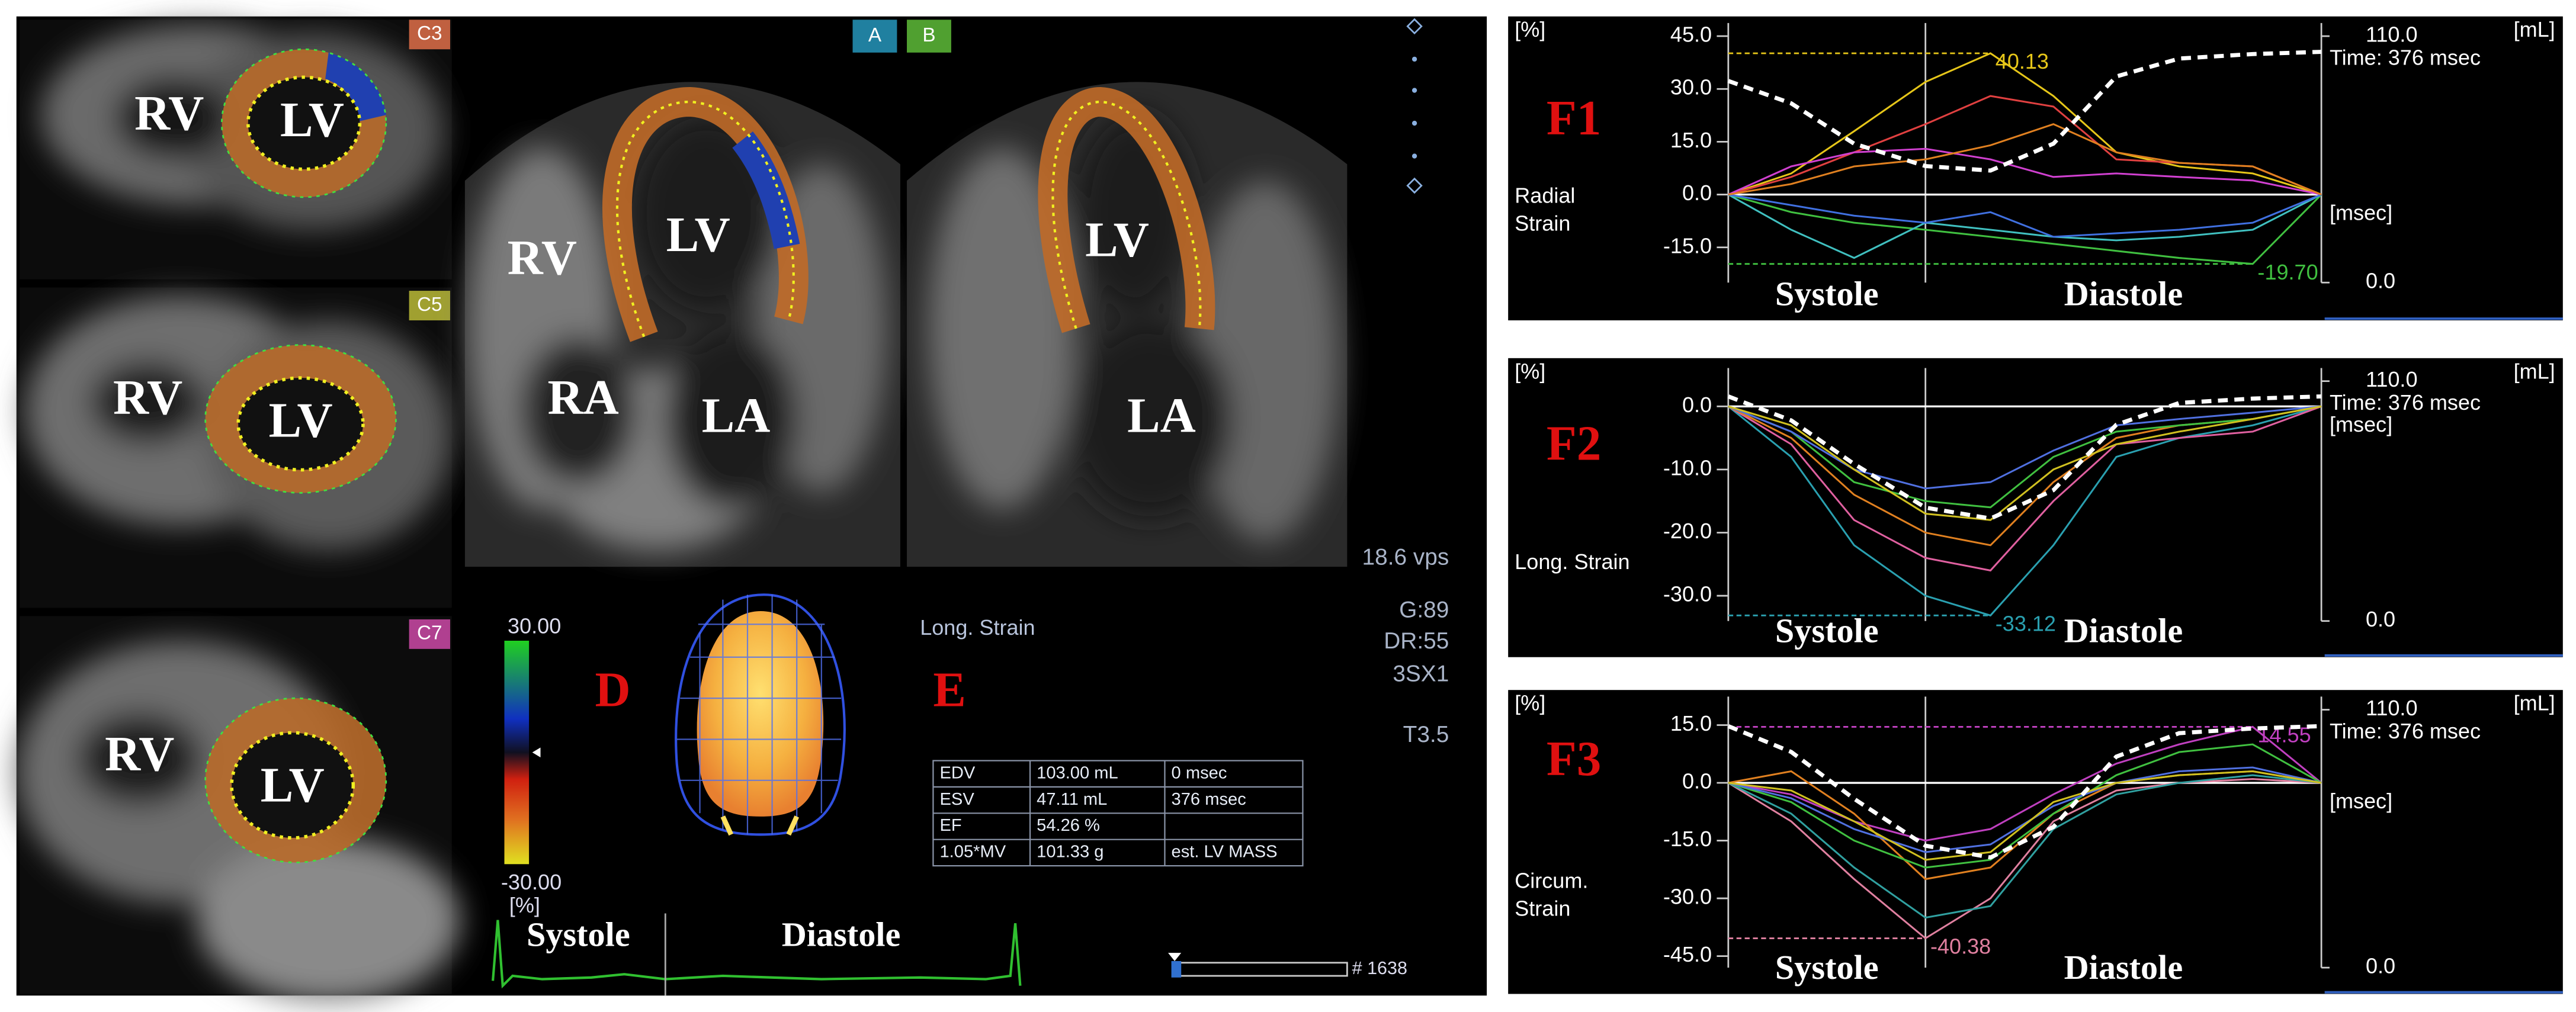  I want to click on y-axis-label: Long. Strain, so click(1572, 562).